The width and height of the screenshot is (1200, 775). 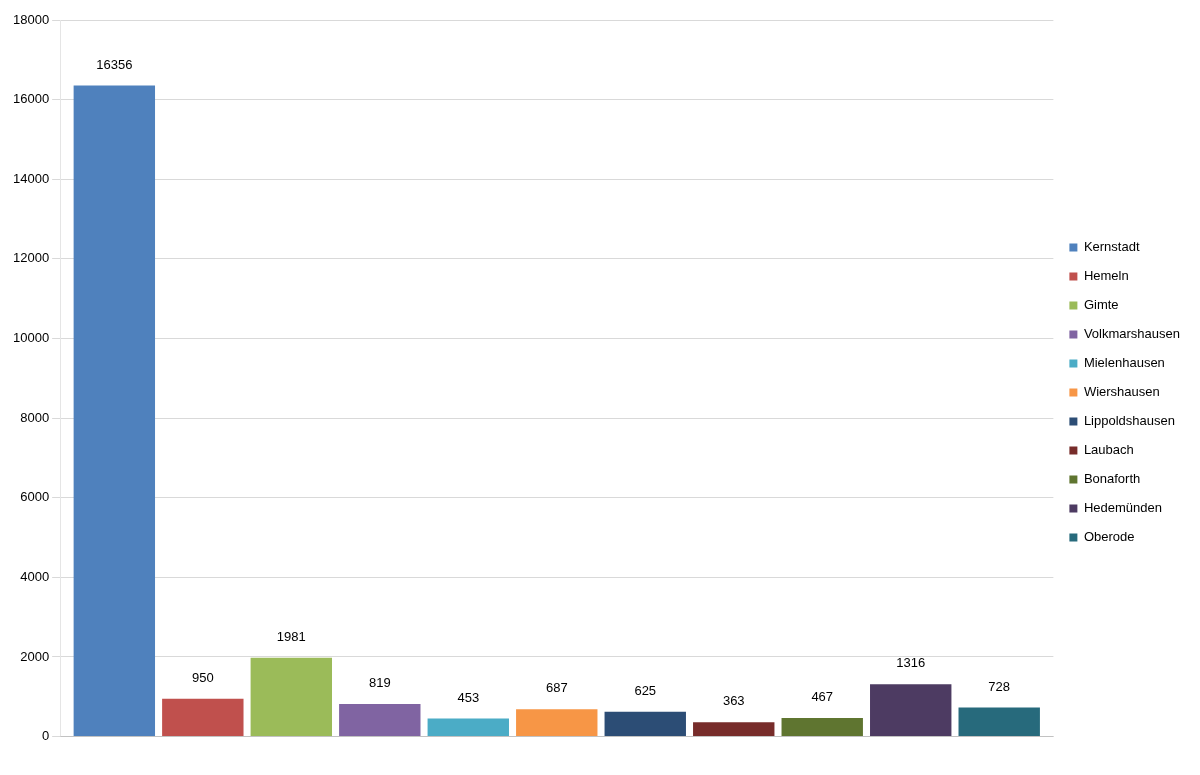 I want to click on y-tick-label: 8000, so click(x=35, y=417).